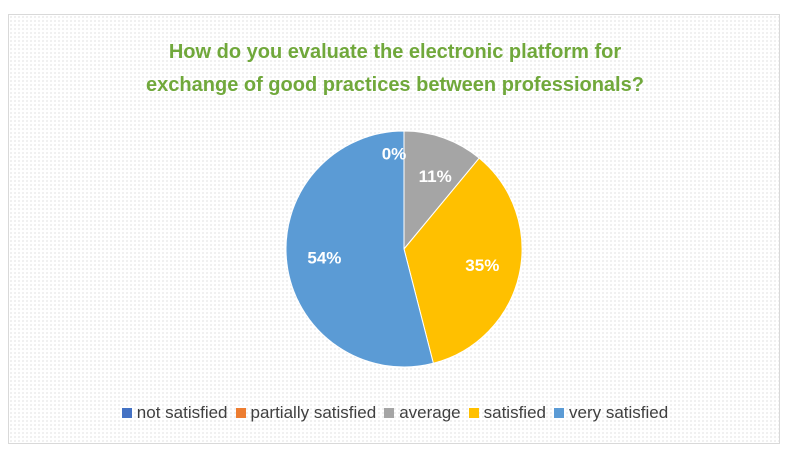 This screenshot has width=786, height=450. What do you see at coordinates (394, 153) in the screenshot?
I see `data-label-not-satisfied: 0%` at bounding box center [394, 153].